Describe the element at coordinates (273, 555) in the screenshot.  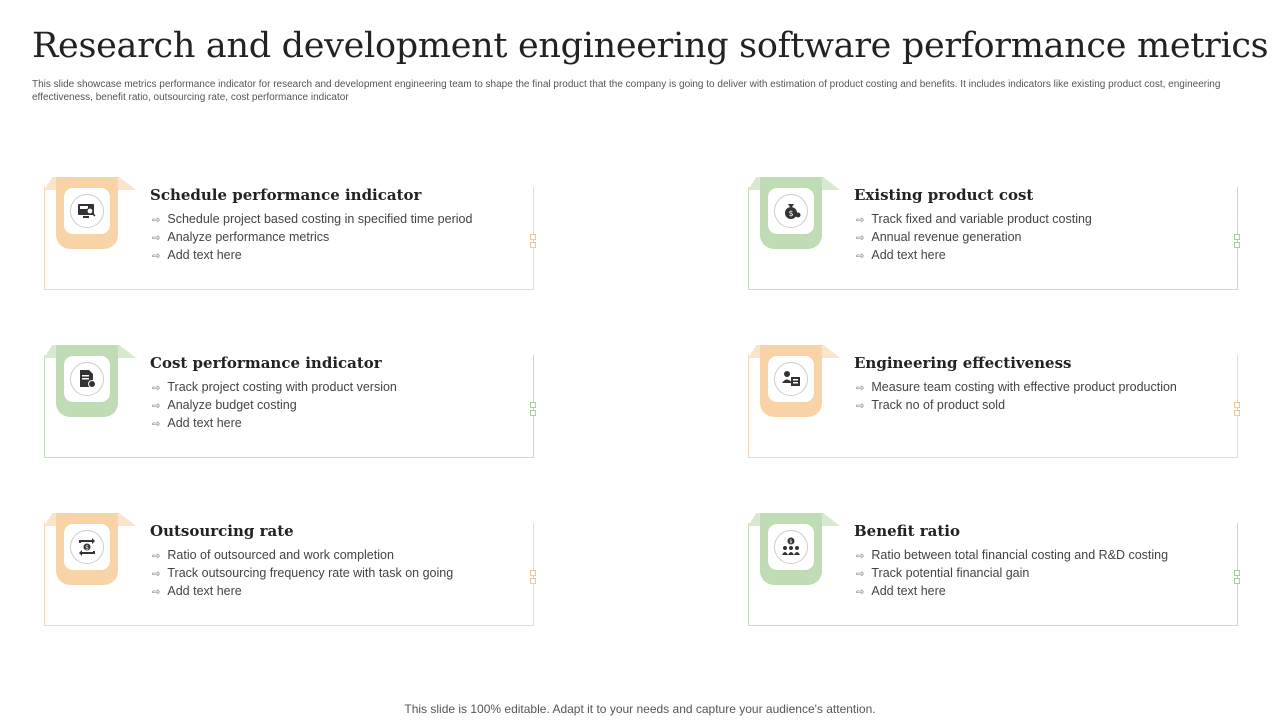
I see `list-item: ⇨ Ratio of outsourced and work completion` at that location.